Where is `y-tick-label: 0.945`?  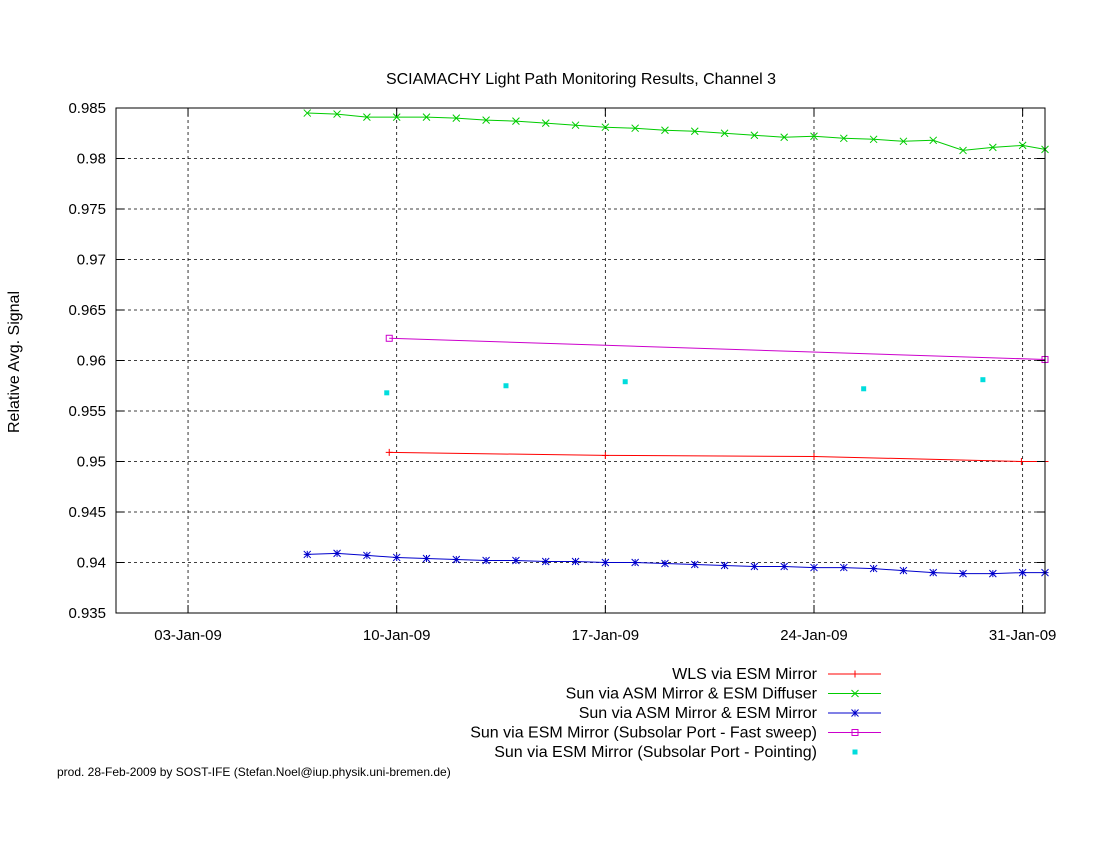
y-tick-label: 0.945 is located at coordinates (87, 512).